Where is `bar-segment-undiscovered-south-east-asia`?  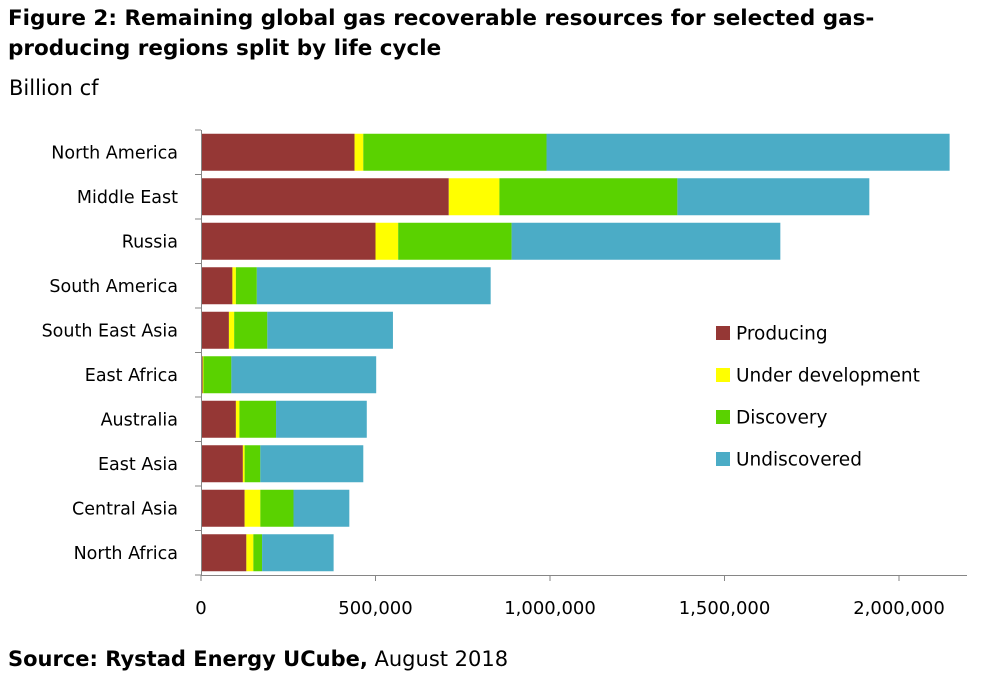 bar-segment-undiscovered-south-east-asia is located at coordinates (330, 330).